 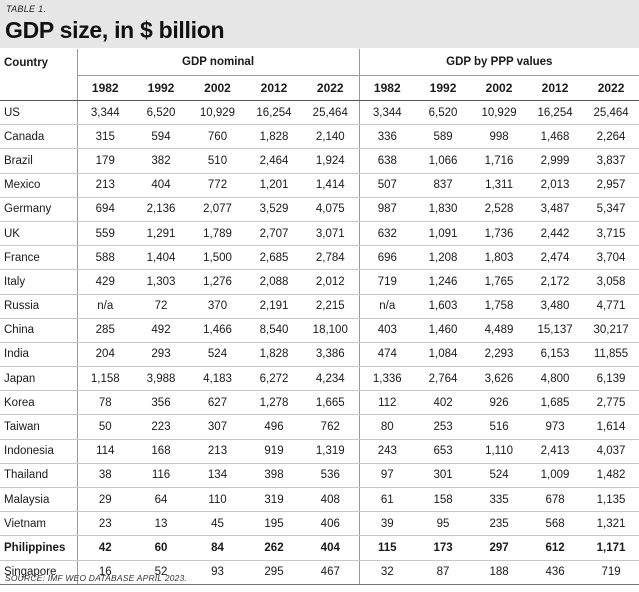 I want to click on ppp-value-cell: 696, so click(x=387, y=258).